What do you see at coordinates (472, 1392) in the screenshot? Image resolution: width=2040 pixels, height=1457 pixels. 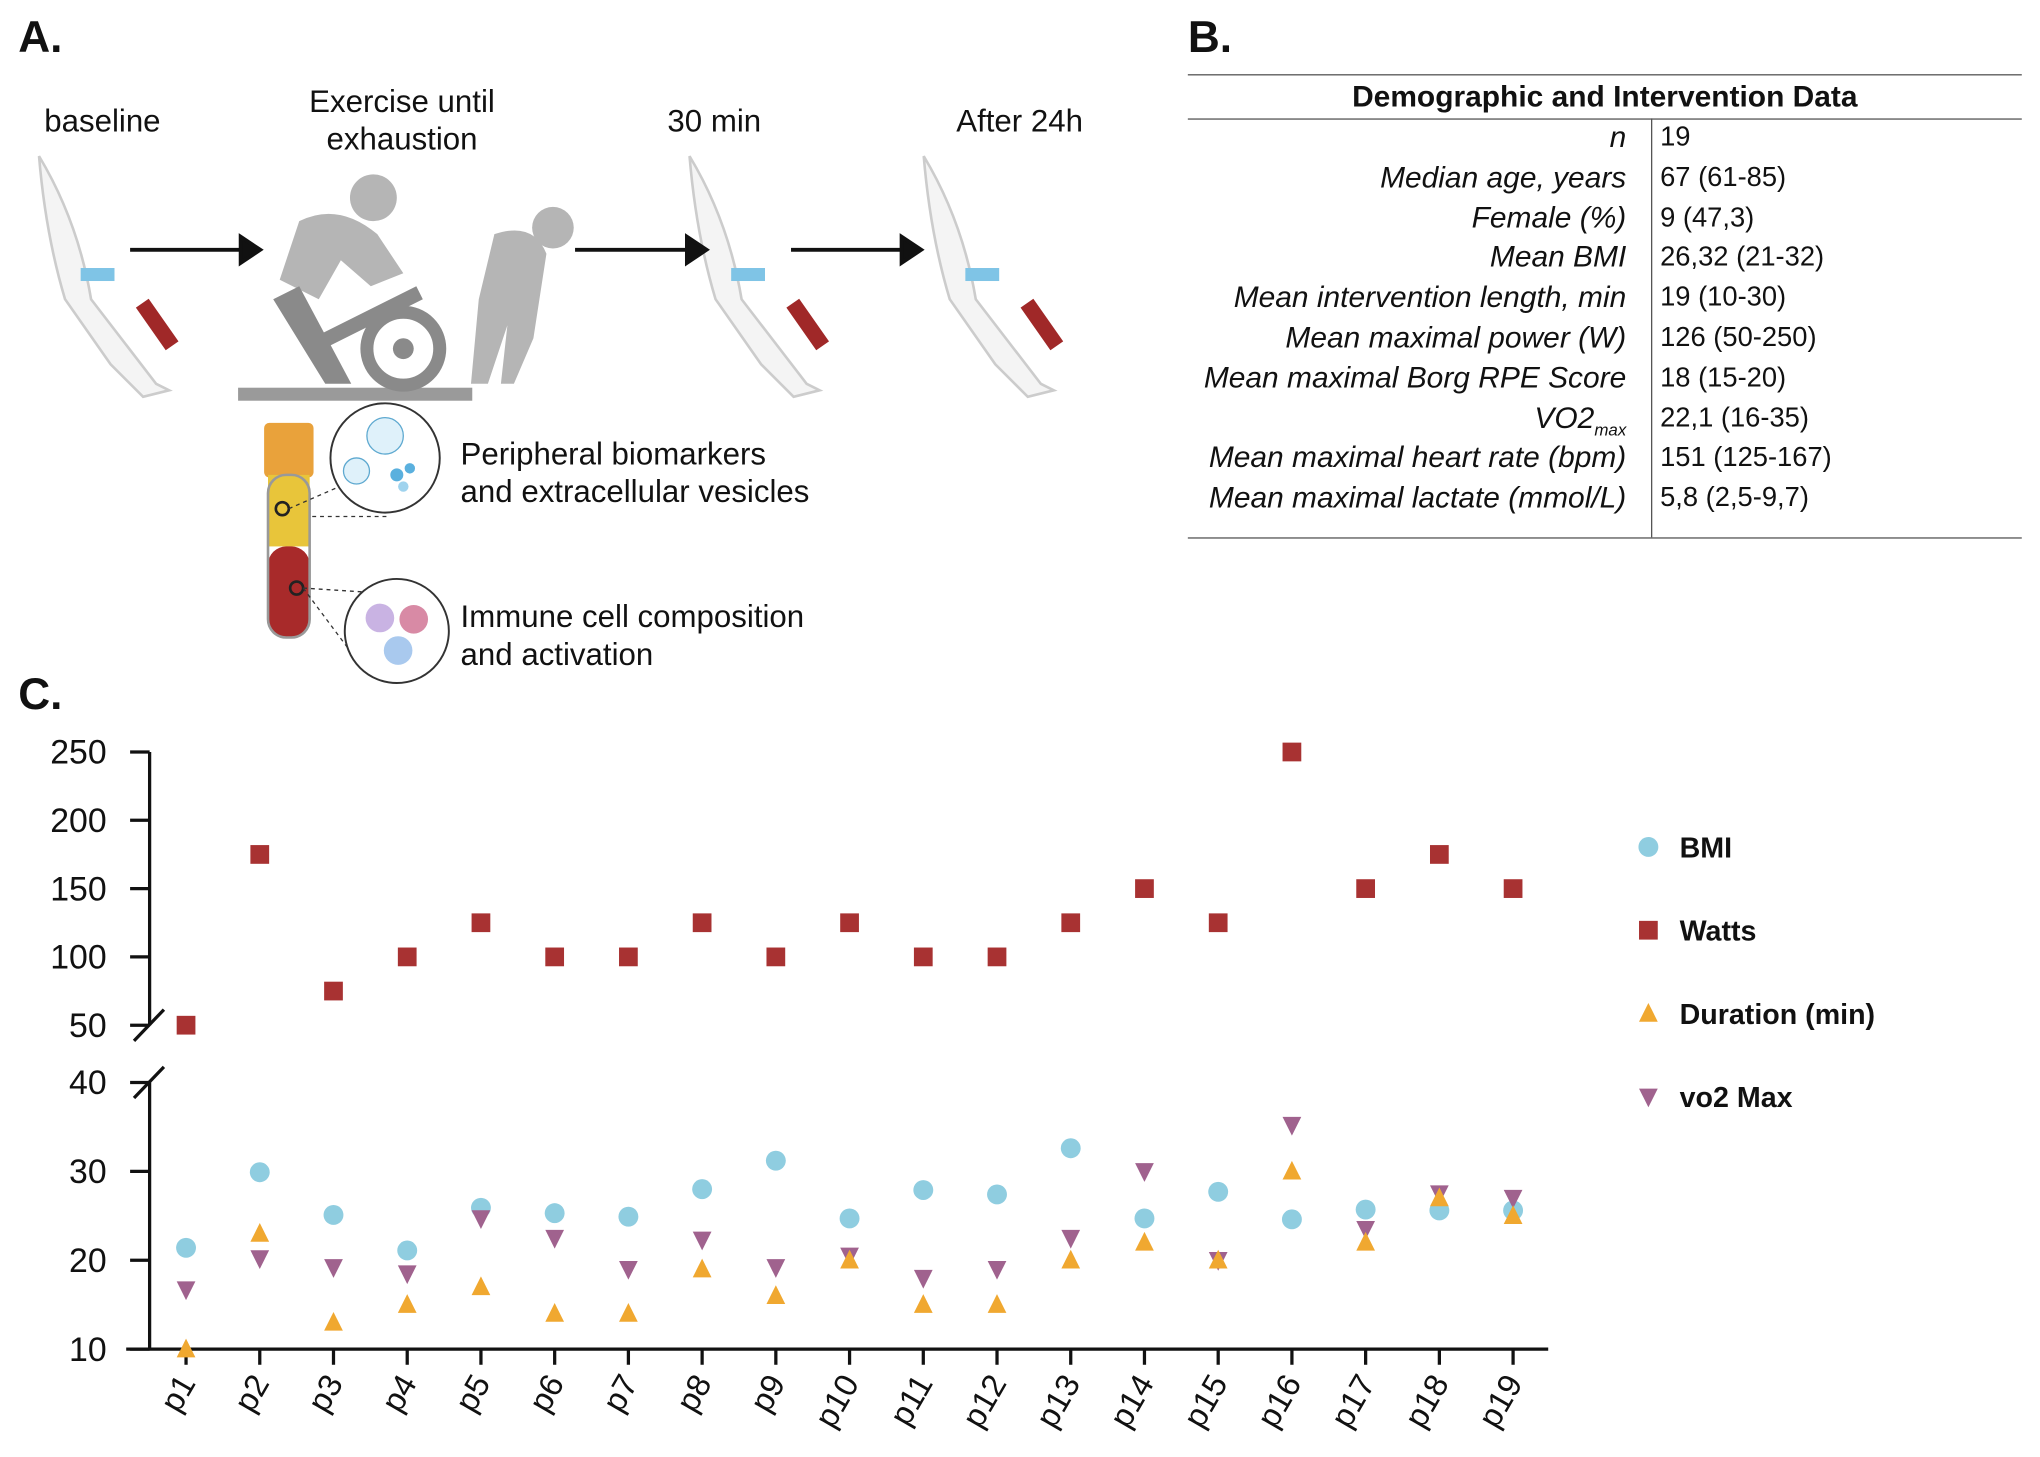 I see `x-tick-label-p5: p5` at bounding box center [472, 1392].